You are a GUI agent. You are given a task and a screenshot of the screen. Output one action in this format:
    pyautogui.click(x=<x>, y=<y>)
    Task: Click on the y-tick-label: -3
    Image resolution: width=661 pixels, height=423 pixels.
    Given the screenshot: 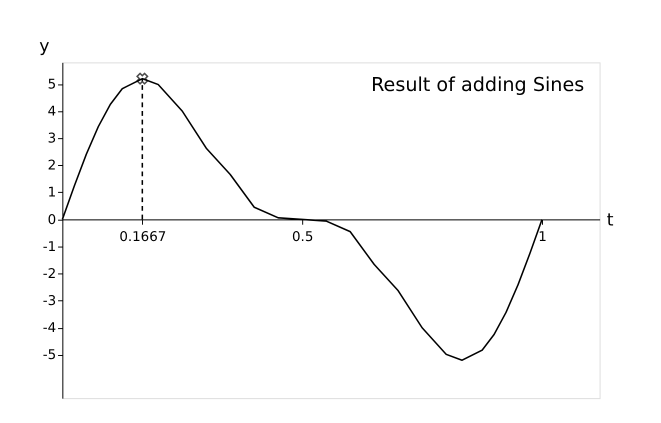 What is the action you would take?
    pyautogui.click(x=49, y=301)
    